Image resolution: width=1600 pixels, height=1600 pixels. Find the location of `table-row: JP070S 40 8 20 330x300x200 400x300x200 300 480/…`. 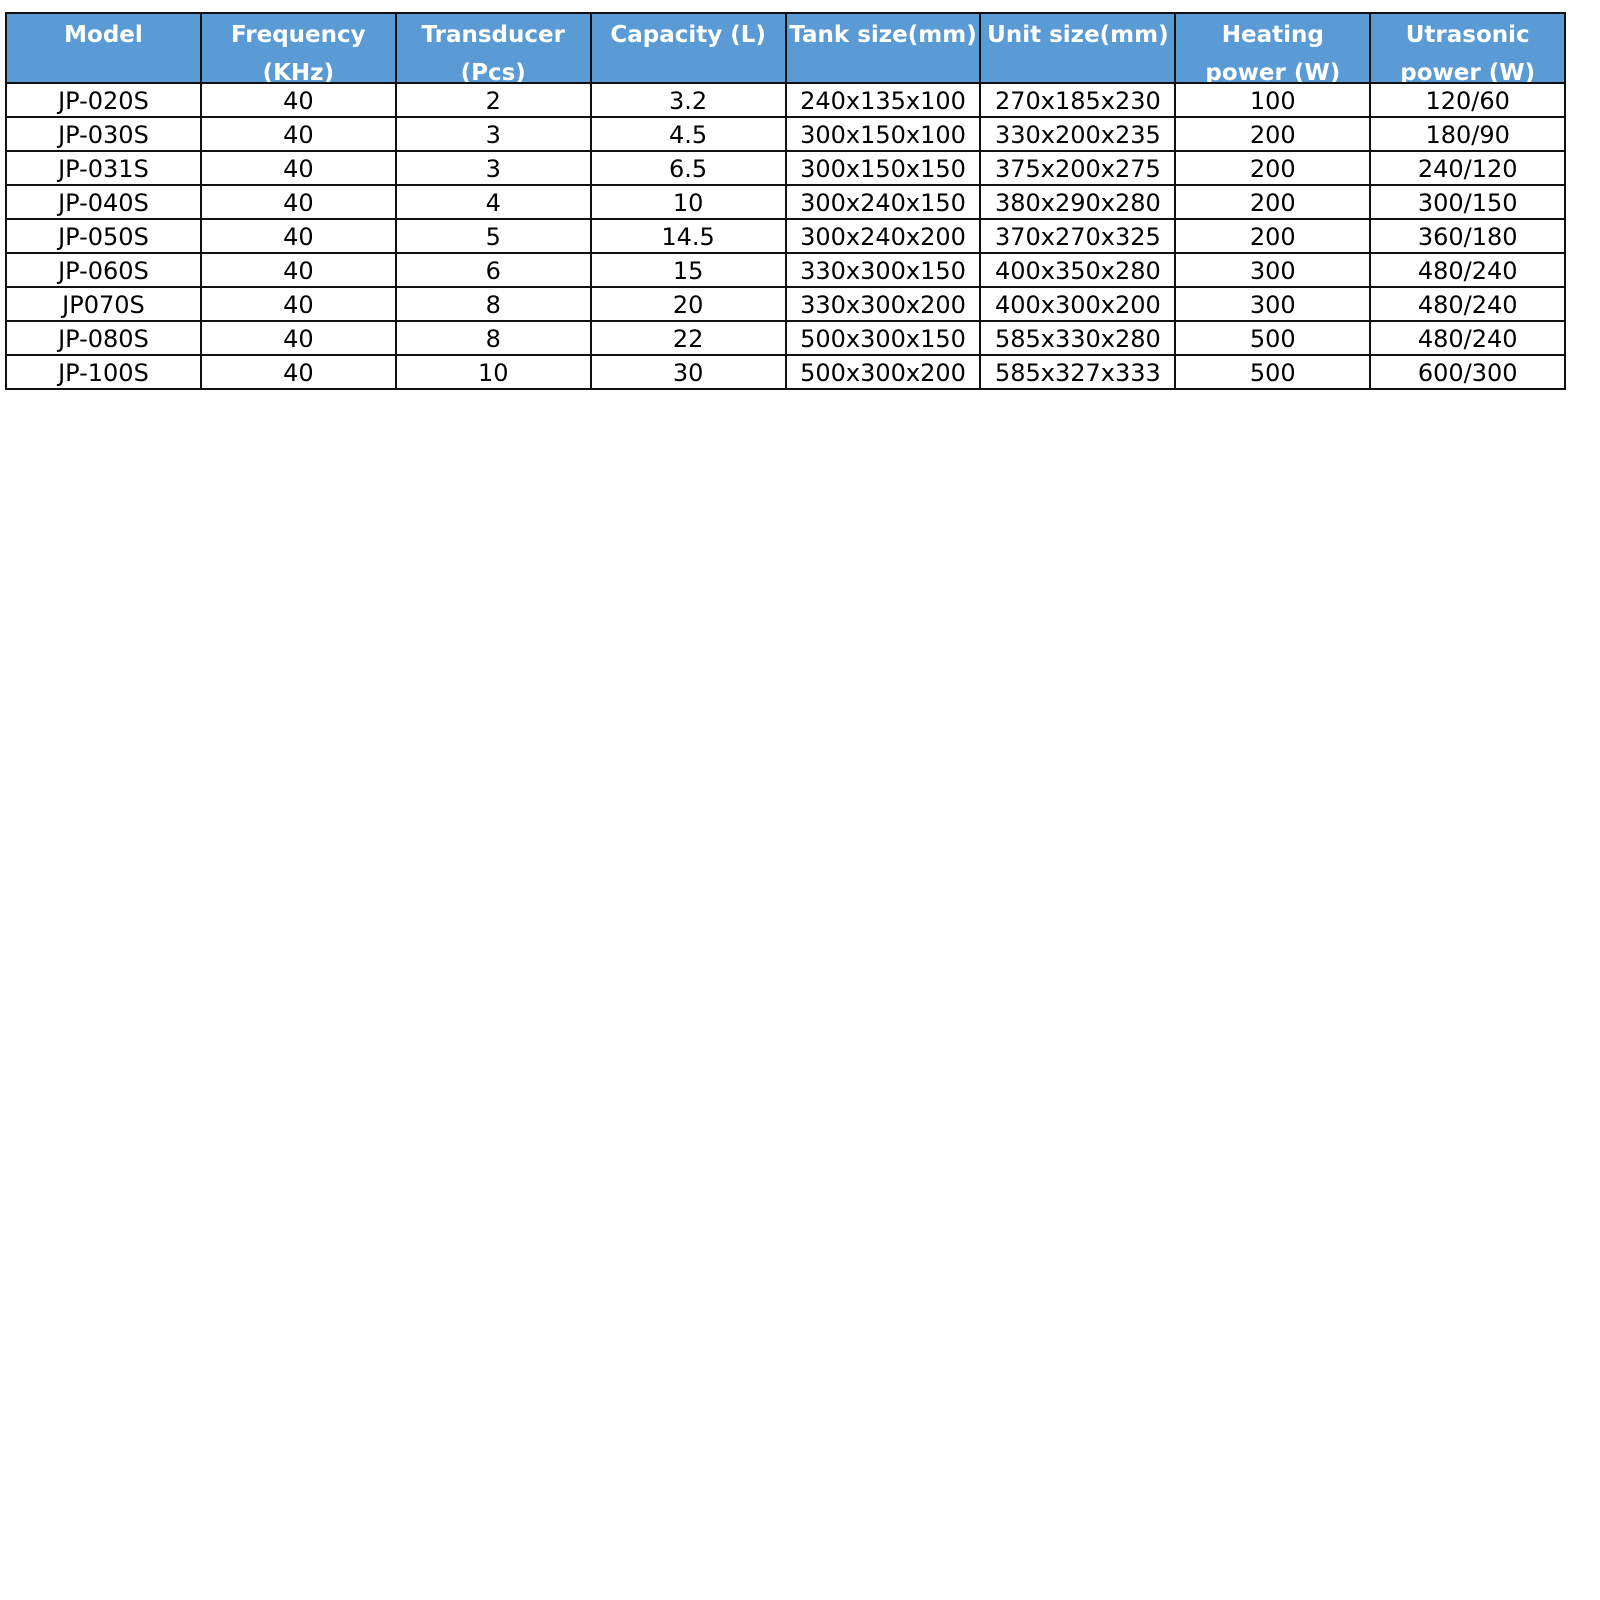

table-row: JP070S 40 8 20 330x300x200 400x300x200 300 480/… is located at coordinates (786, 304).